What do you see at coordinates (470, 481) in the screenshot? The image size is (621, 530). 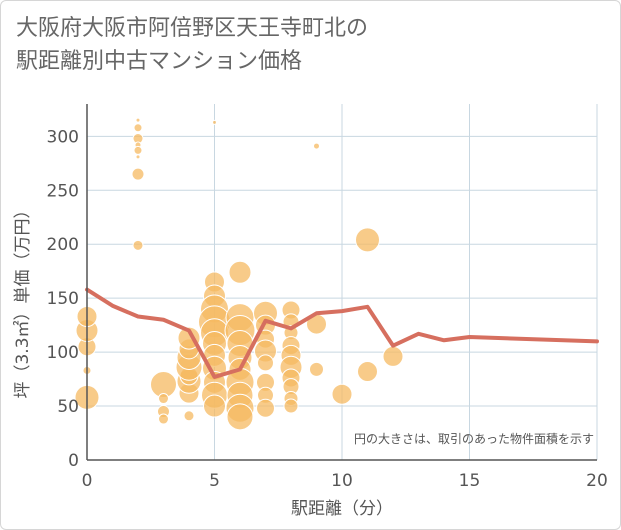 I see `x-tick-label-15: 15` at bounding box center [470, 481].